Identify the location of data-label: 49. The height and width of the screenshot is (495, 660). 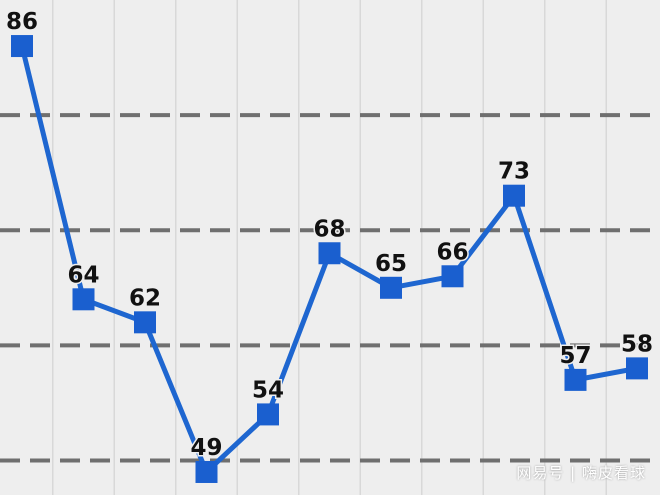
(206, 448).